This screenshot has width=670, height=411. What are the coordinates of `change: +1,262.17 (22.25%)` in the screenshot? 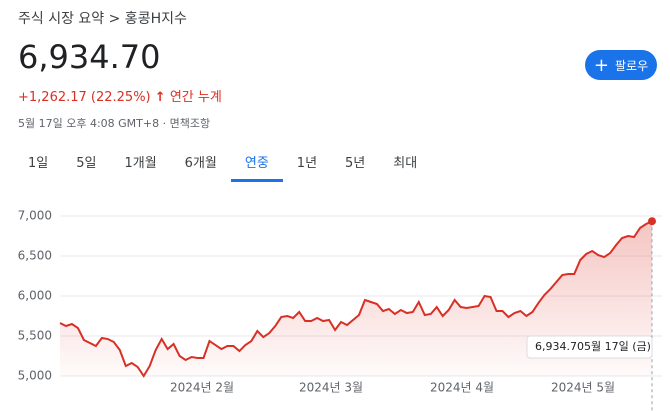 It's located at (84, 97).